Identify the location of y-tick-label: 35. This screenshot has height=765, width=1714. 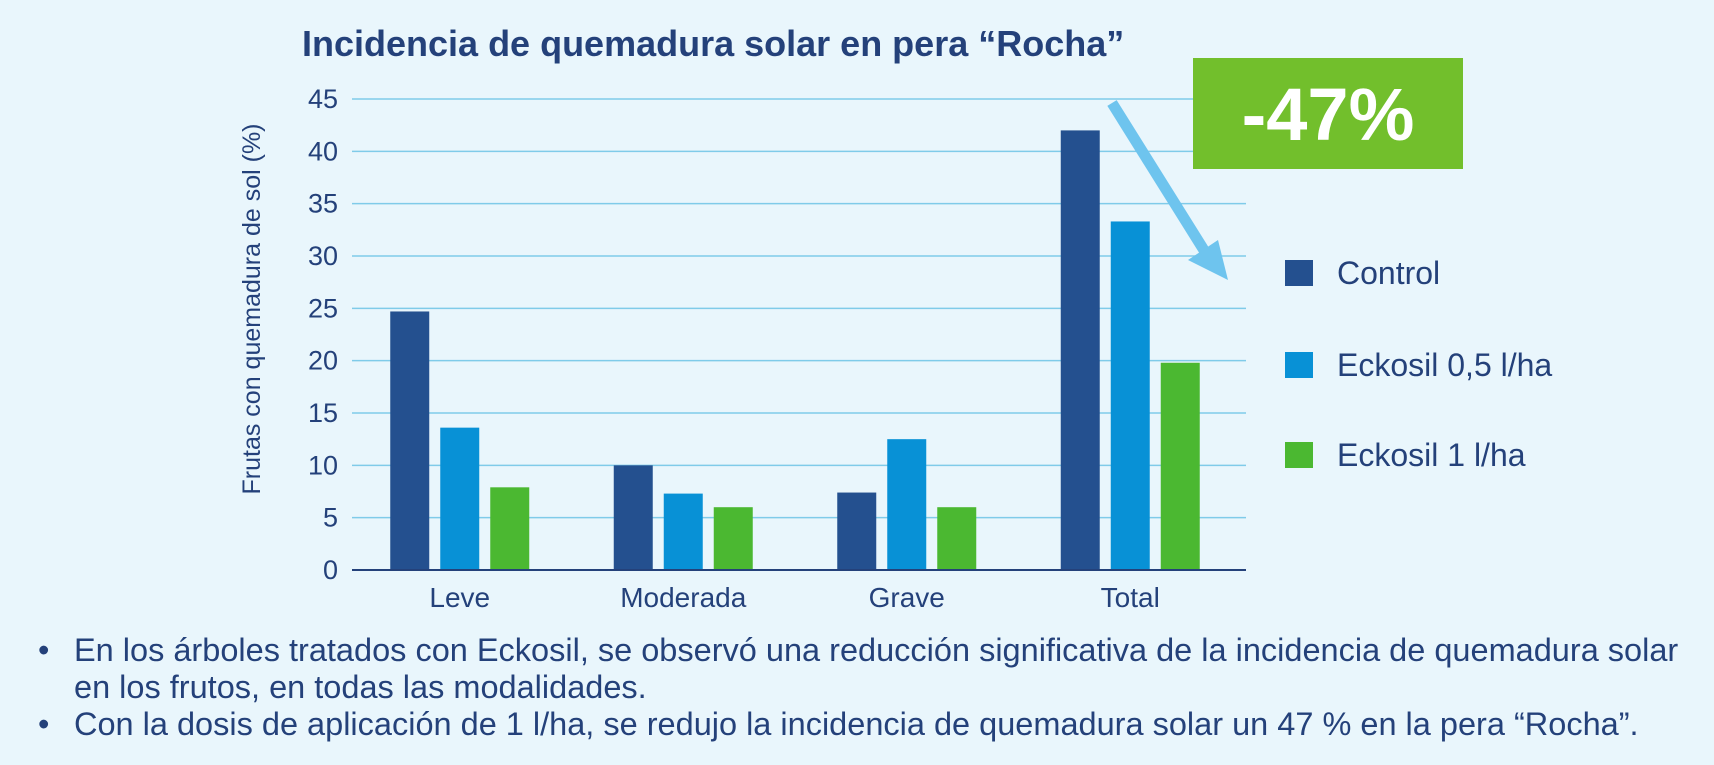
(323, 204).